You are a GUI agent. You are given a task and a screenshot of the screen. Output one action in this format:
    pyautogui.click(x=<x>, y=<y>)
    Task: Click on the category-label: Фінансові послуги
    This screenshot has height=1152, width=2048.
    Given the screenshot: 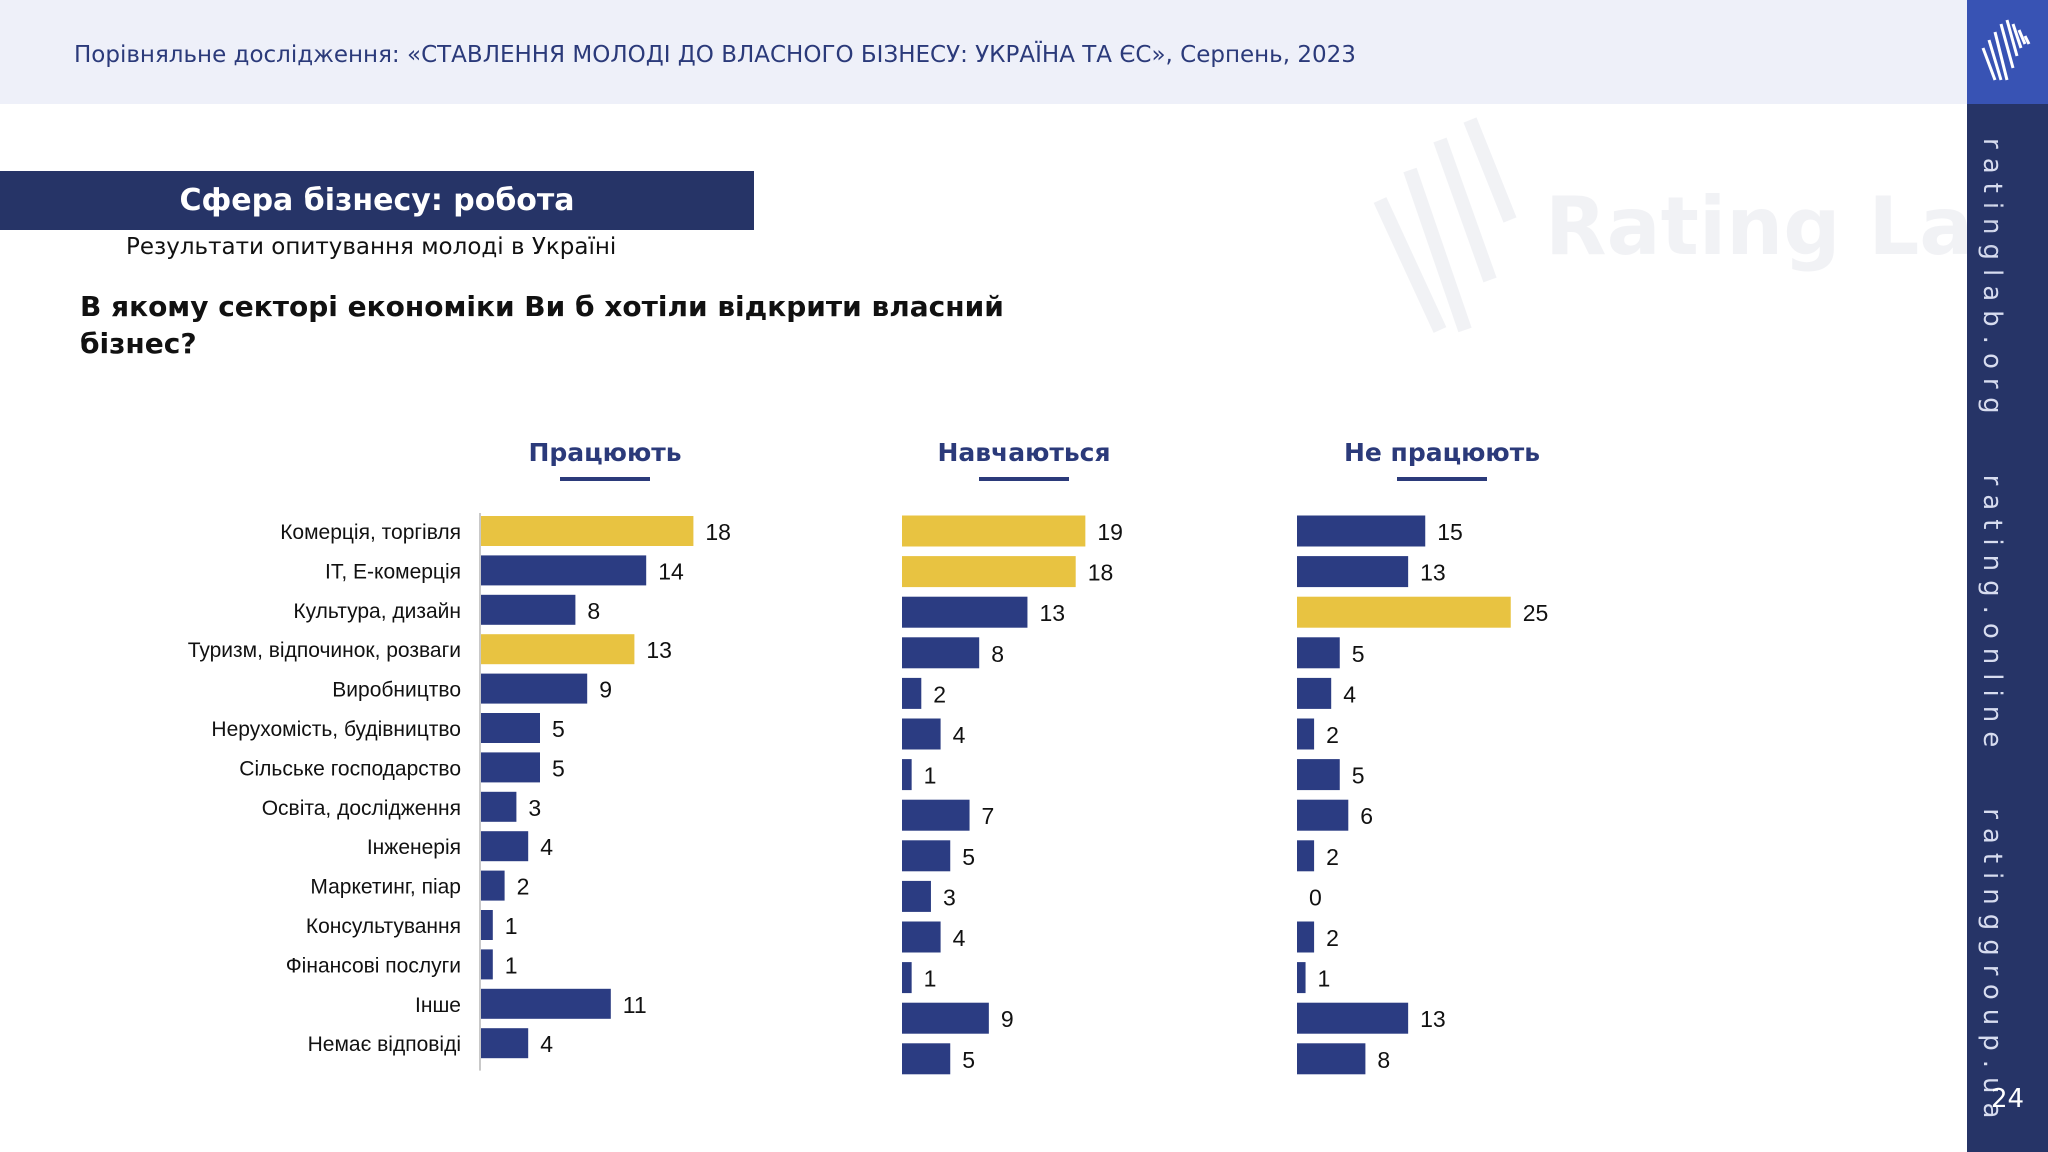 What is the action you would take?
    pyautogui.click(x=373, y=965)
    